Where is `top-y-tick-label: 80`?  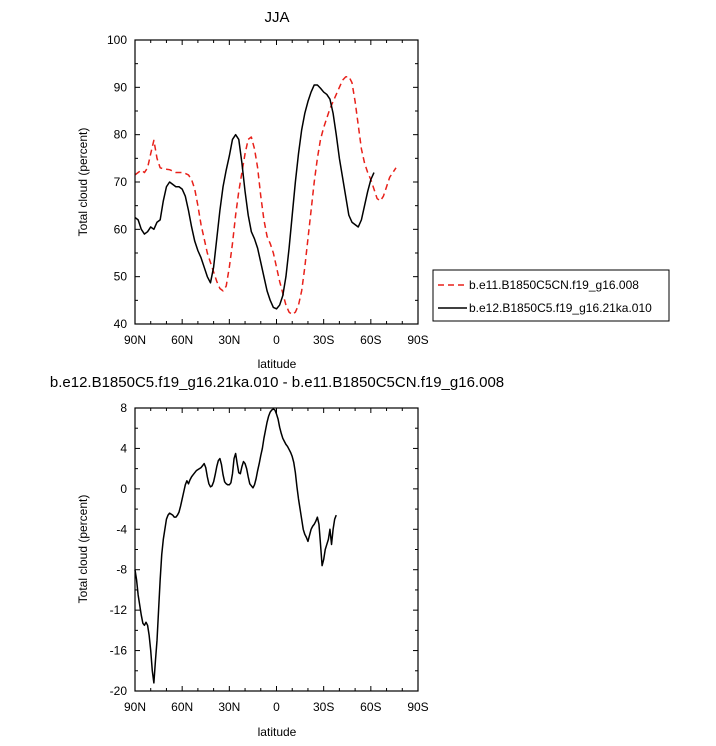 top-y-tick-label: 80 is located at coordinates (121, 135).